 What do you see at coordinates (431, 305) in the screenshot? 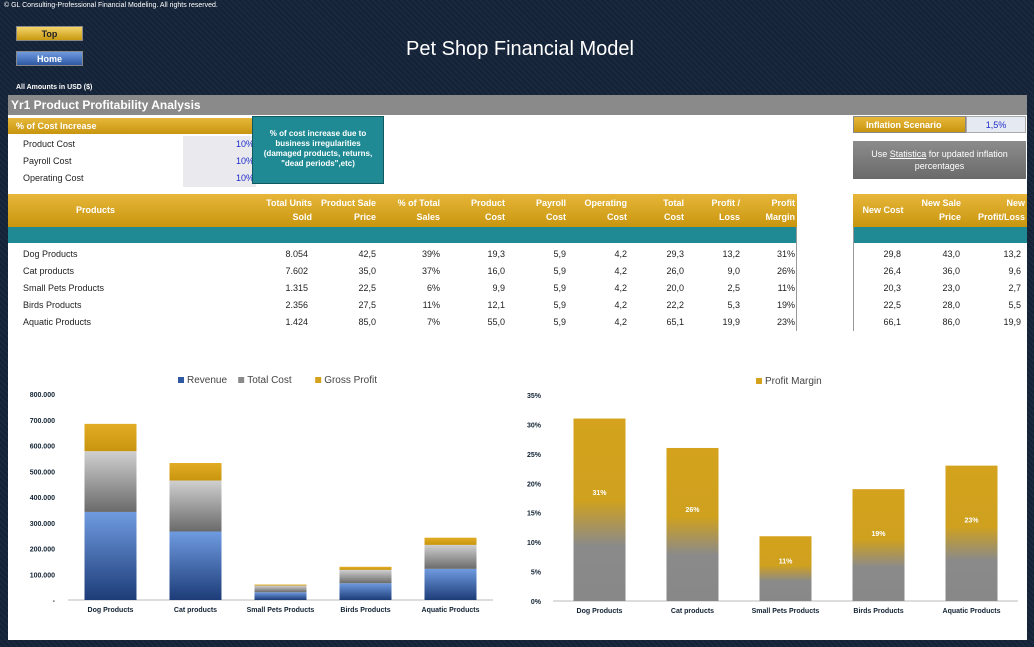
I see `table-cell: 11%` at bounding box center [431, 305].